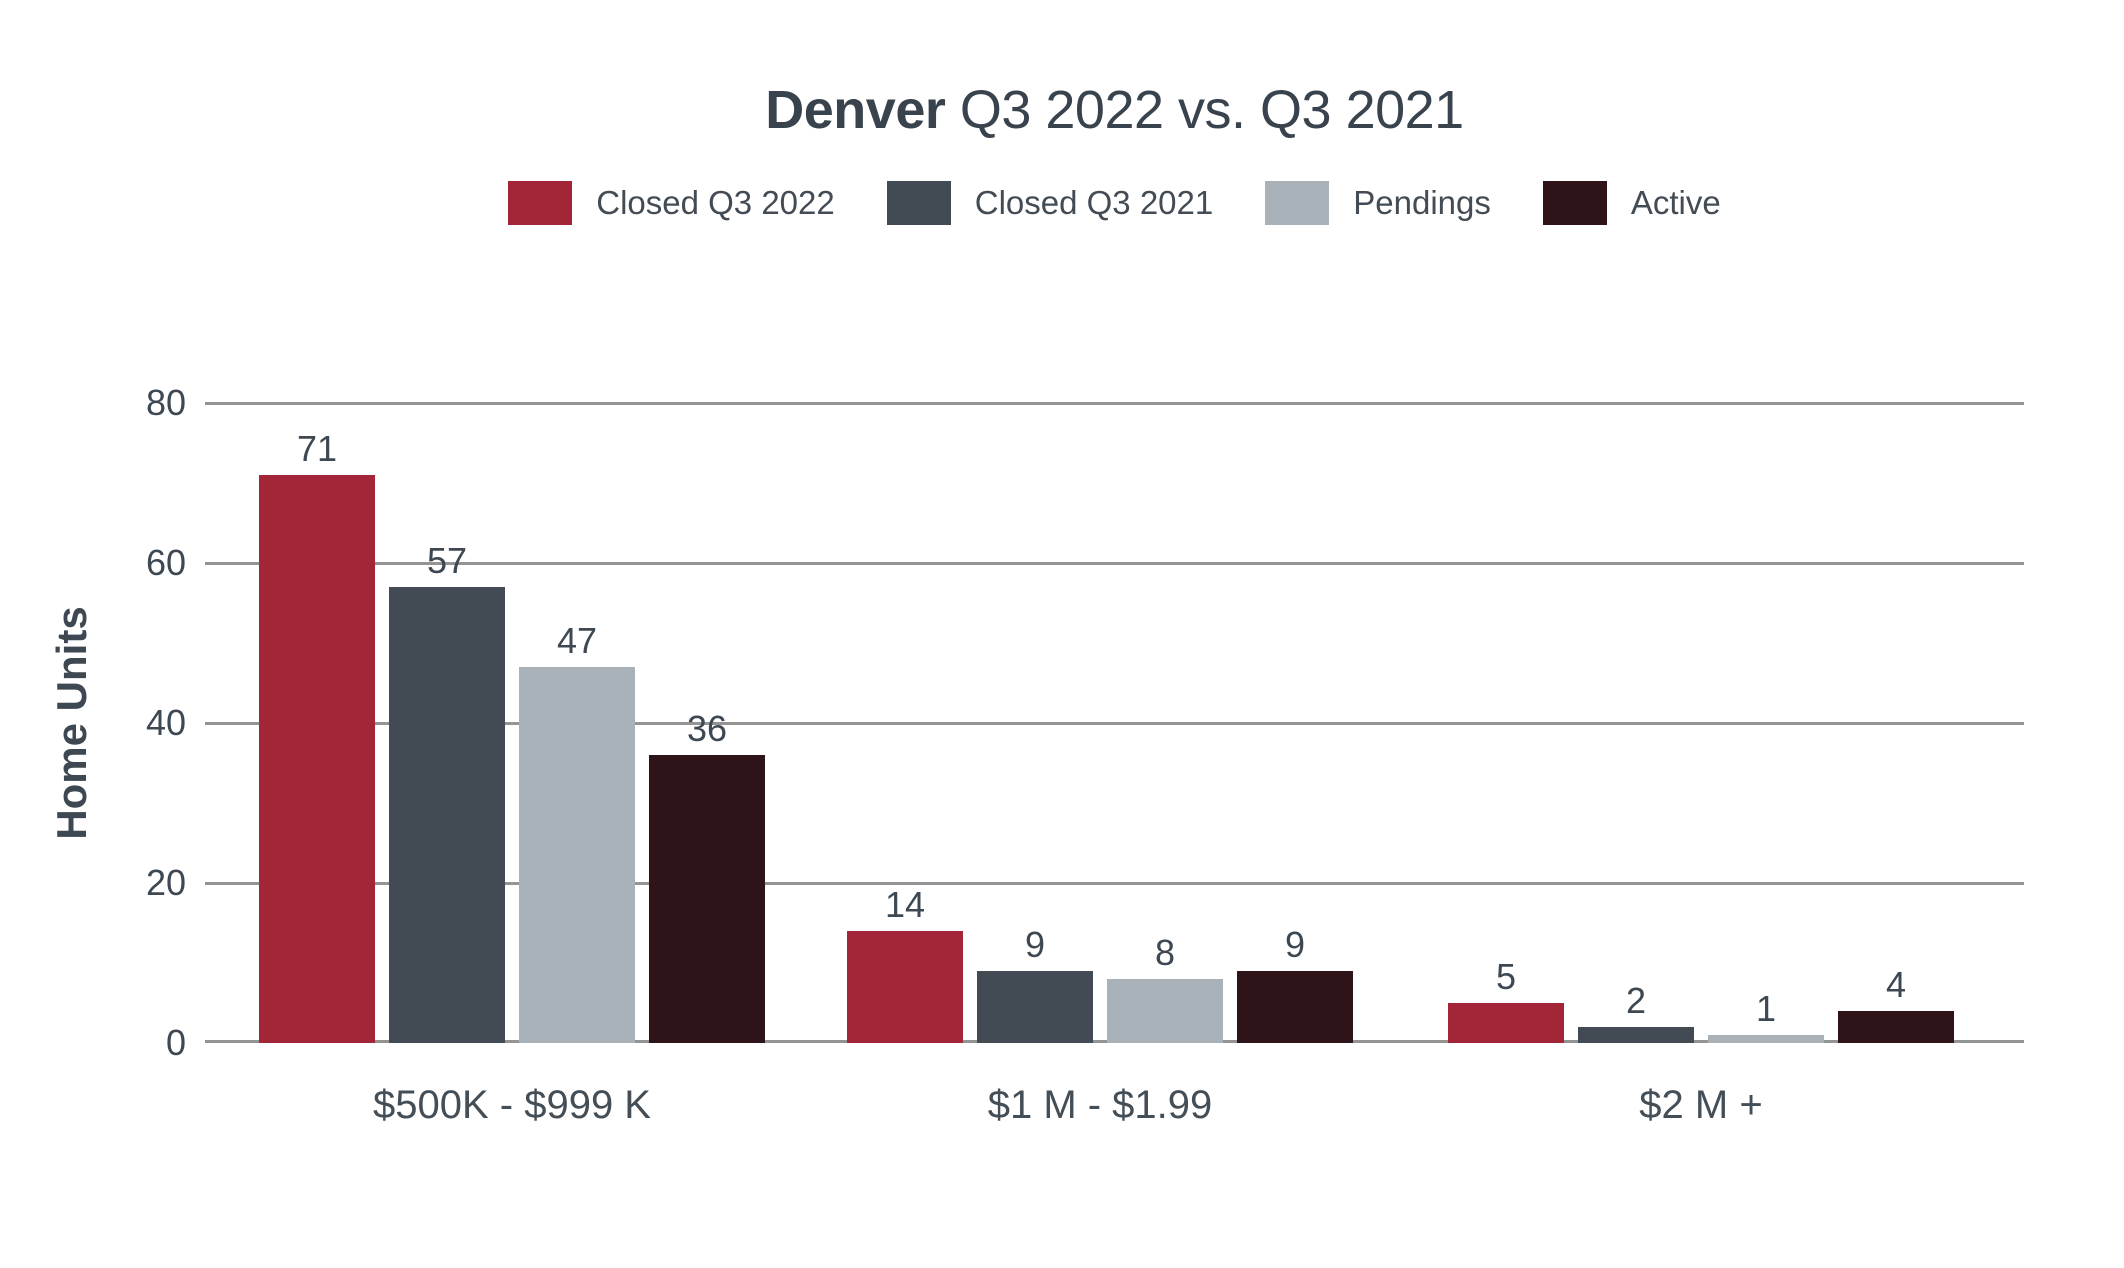 This screenshot has width=2124, height=1268. I want to click on legend-swatch-active, so click(1574, 203).